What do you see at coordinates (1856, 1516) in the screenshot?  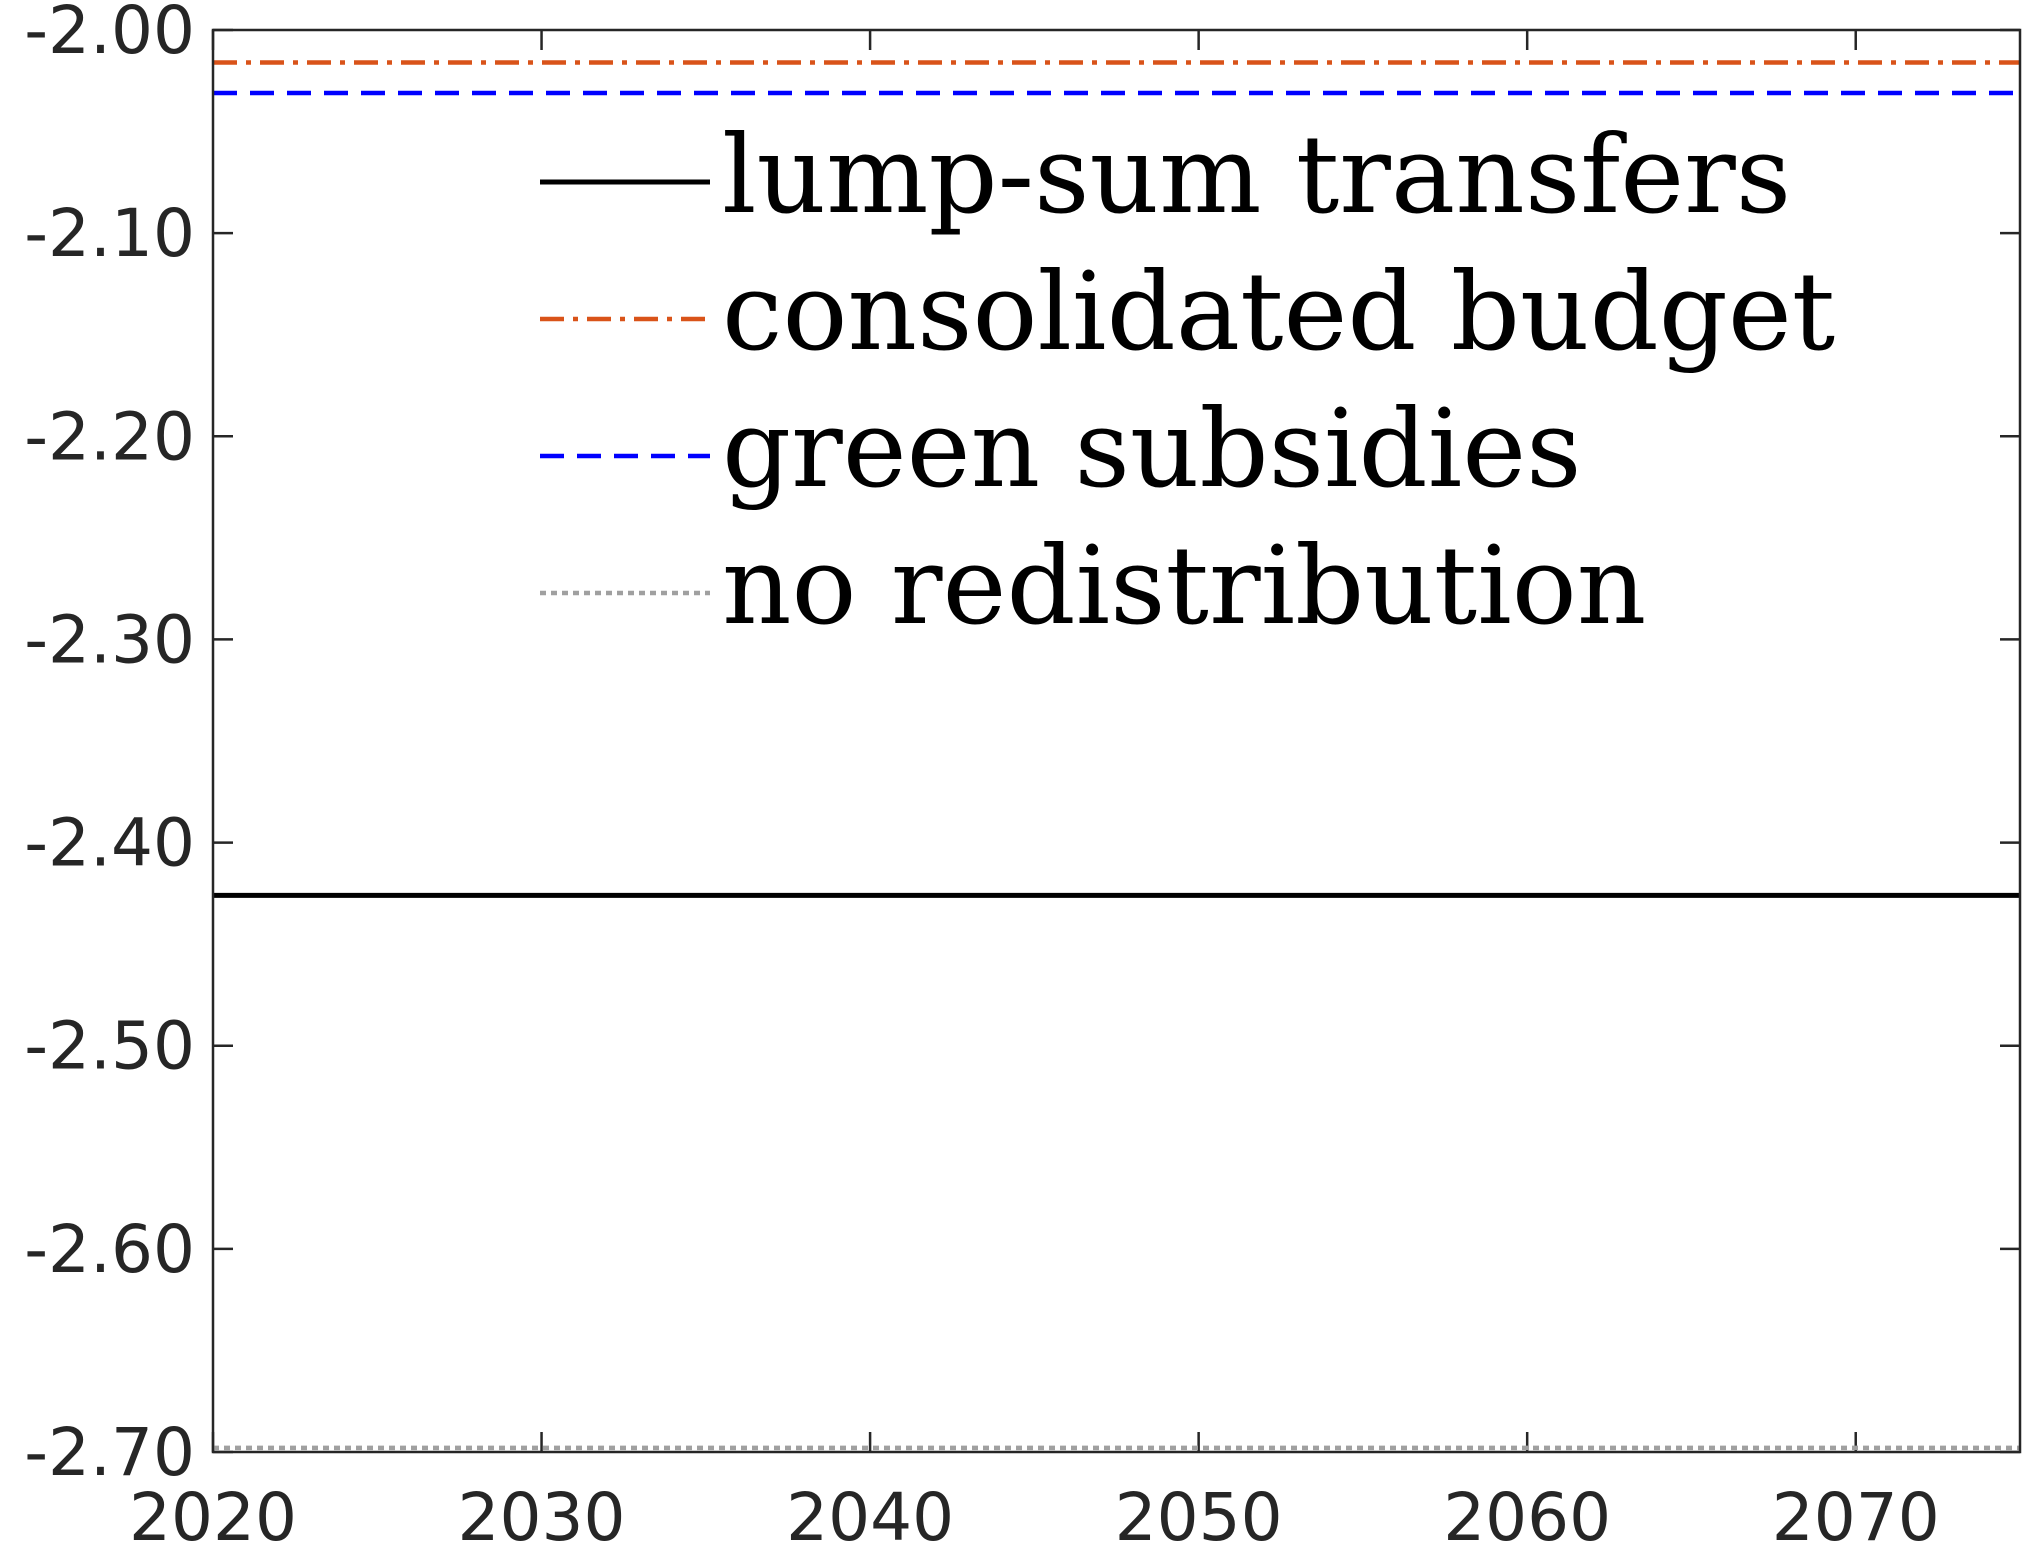 I see `x-tick-label: 2070` at bounding box center [1856, 1516].